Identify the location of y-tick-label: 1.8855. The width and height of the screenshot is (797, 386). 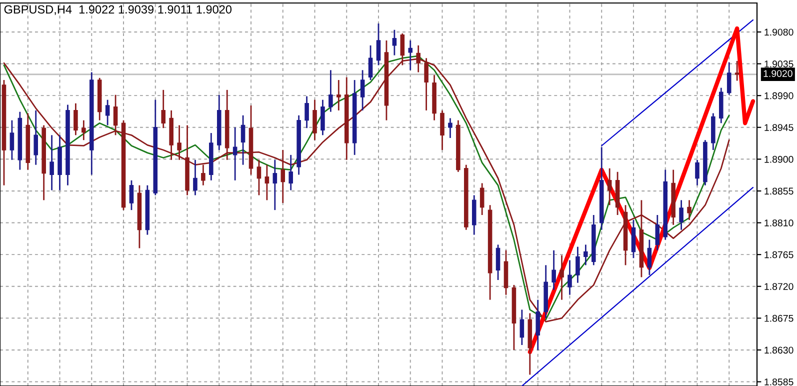
(779, 191).